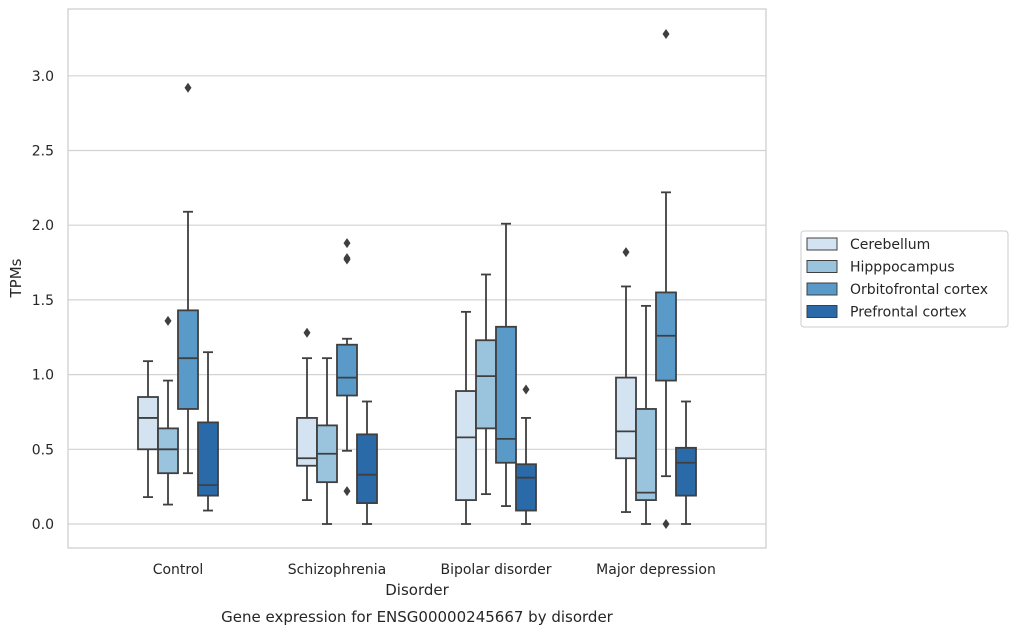  I want to click on x-tick-label: Control, so click(178, 570).